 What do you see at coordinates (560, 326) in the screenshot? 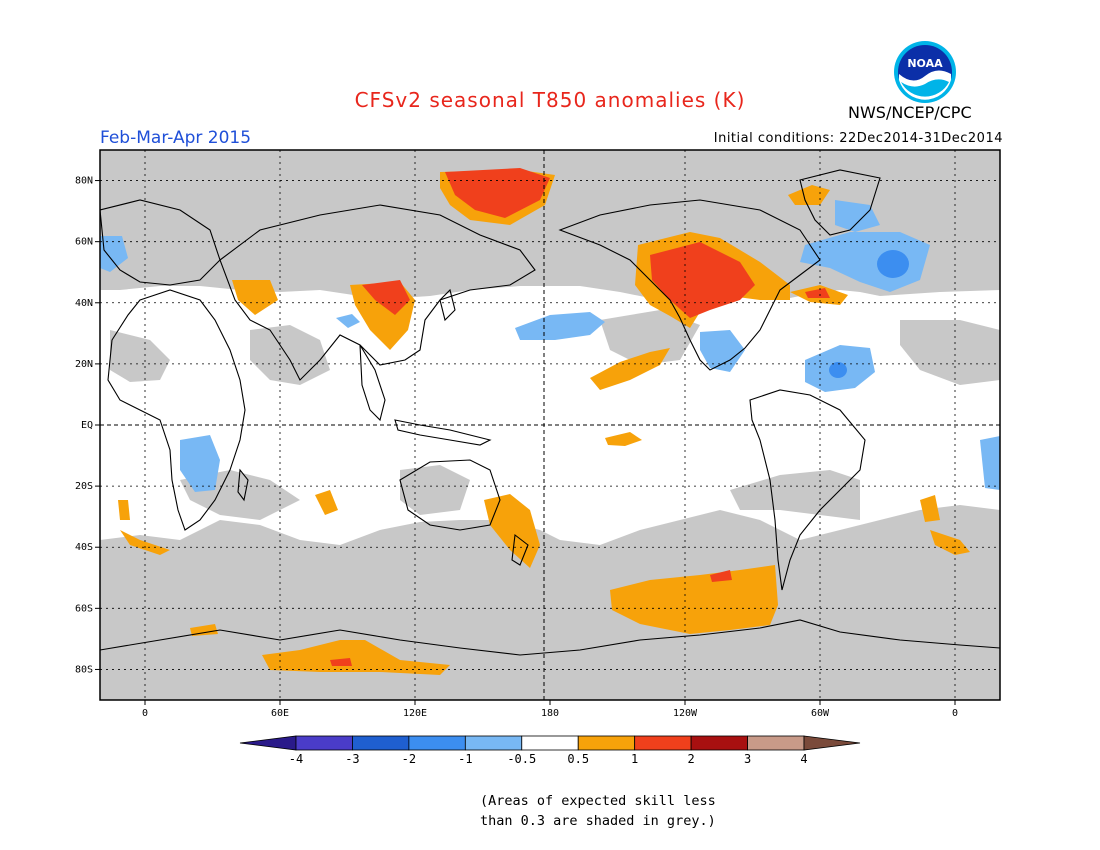
I see `cold-pacific` at bounding box center [560, 326].